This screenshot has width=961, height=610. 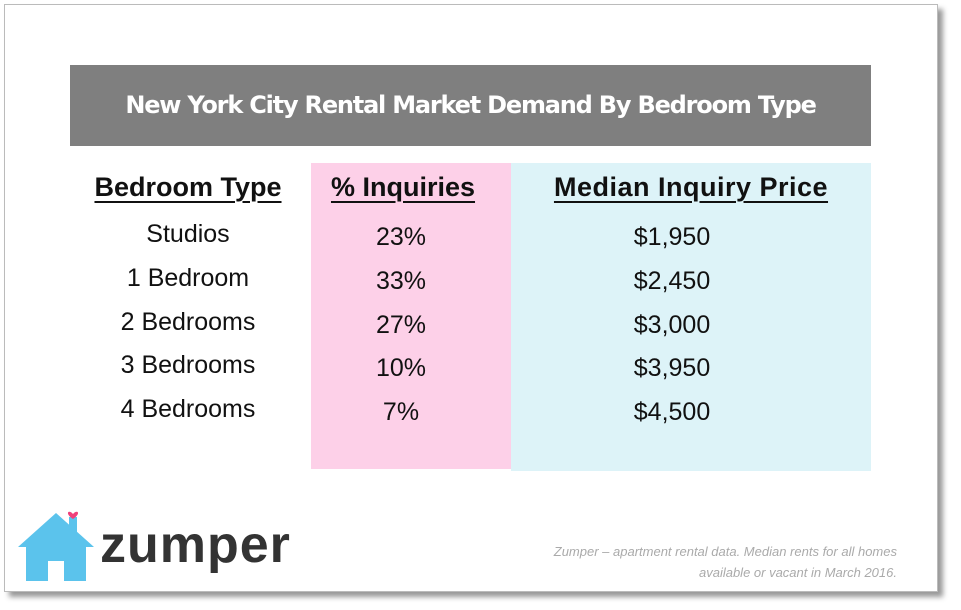 What do you see at coordinates (672, 237) in the screenshot?
I see `table-cell: $1,950` at bounding box center [672, 237].